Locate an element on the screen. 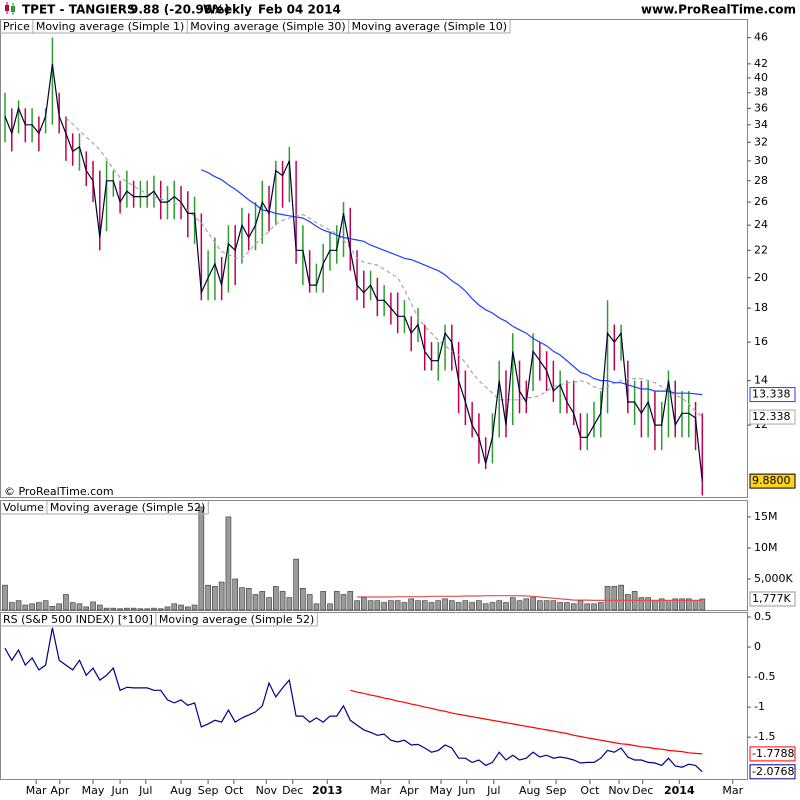  last-value-label: -2.0768 is located at coordinates (773, 771).